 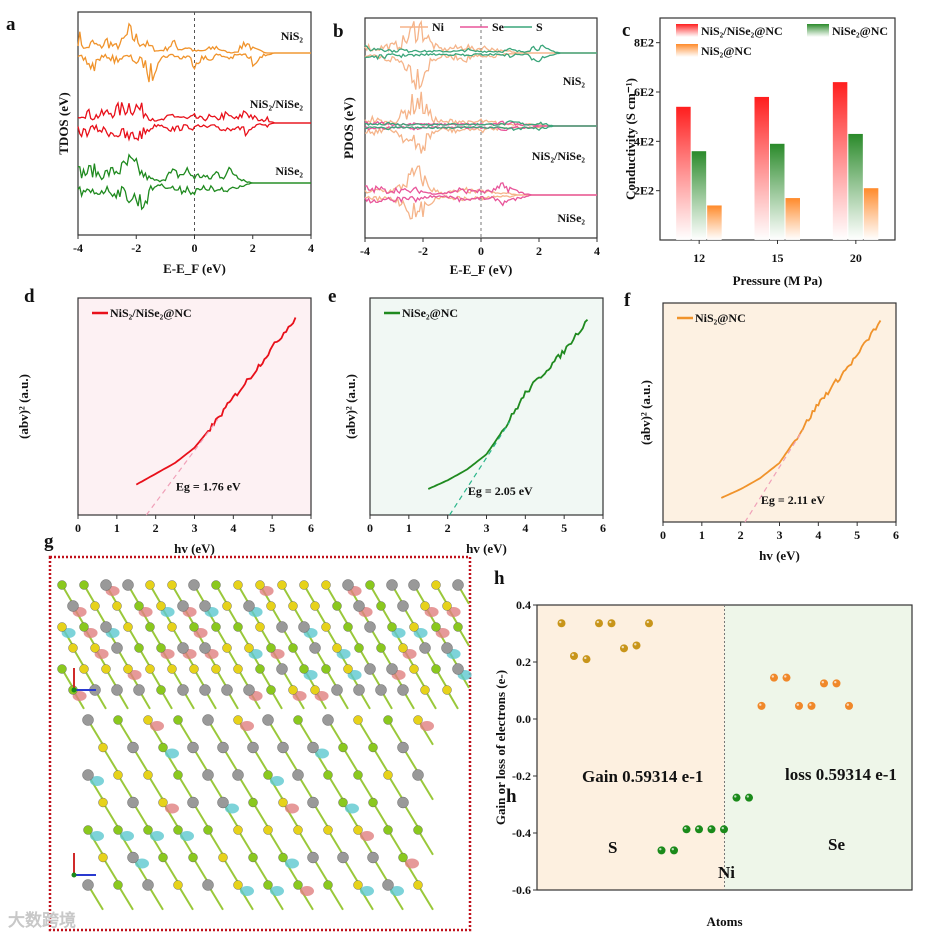 What do you see at coordinates (630, 139) in the screenshot?
I see `conductivity-y-axis-label: Conductivity (S cm⁻¹)` at bounding box center [630, 139].